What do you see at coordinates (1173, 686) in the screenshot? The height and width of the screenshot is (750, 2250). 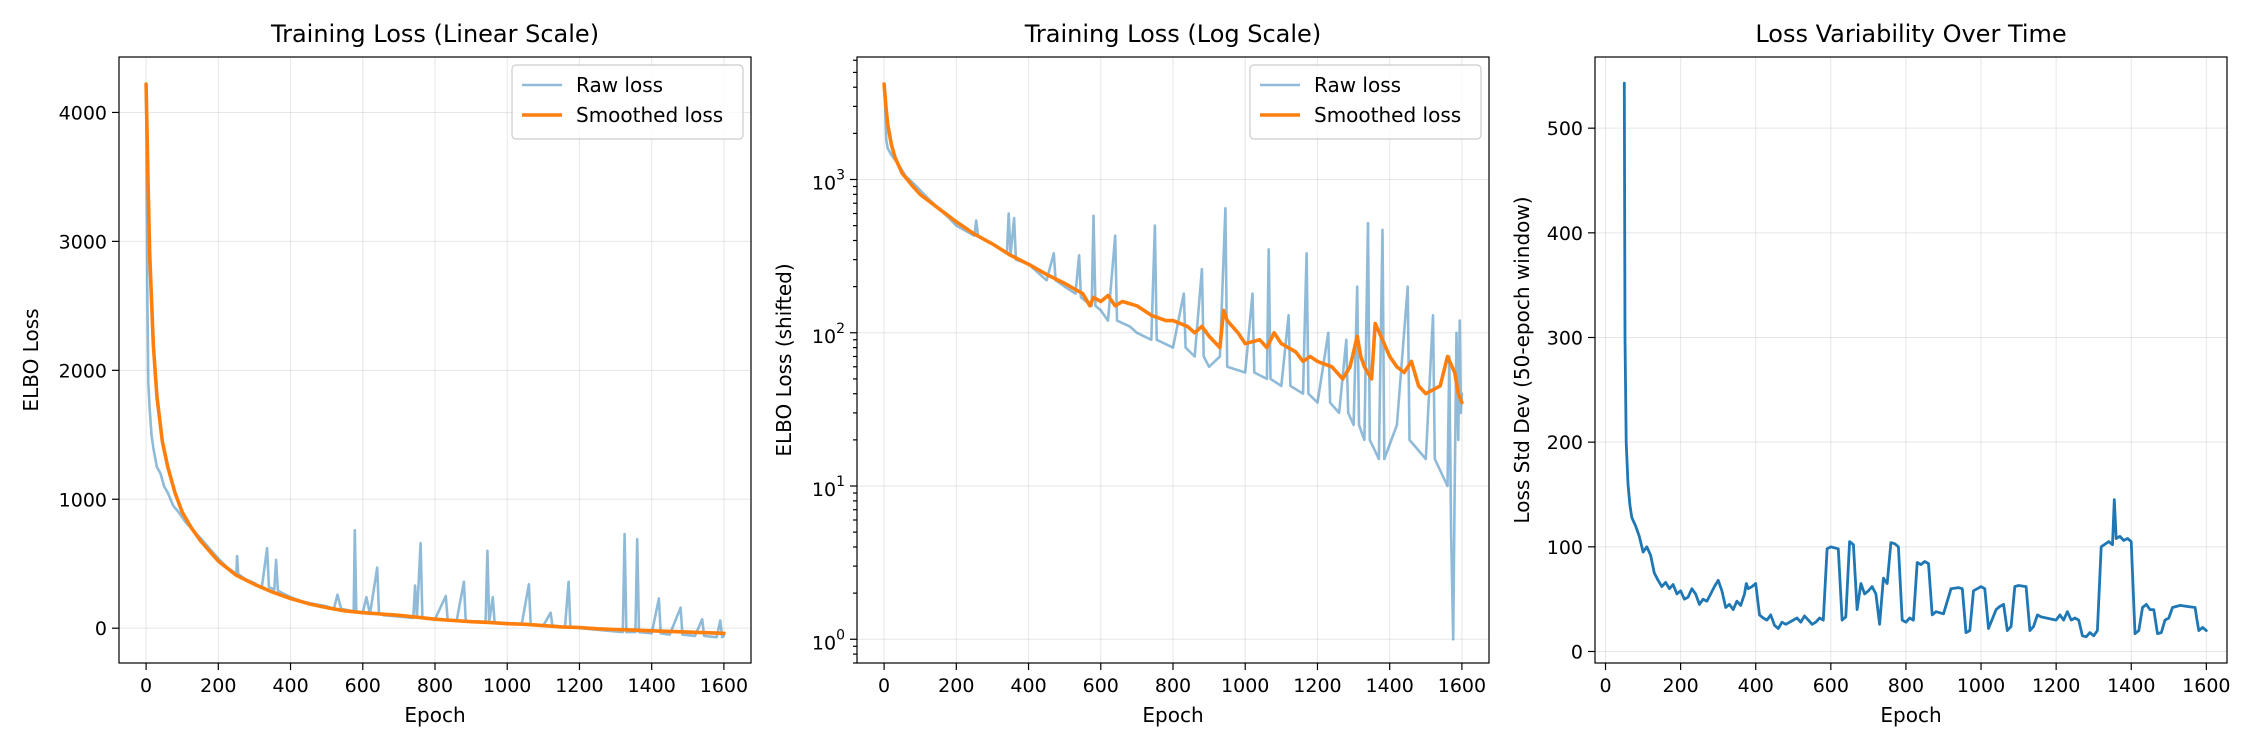 I see `log-x-tick-label: 800` at bounding box center [1173, 686].